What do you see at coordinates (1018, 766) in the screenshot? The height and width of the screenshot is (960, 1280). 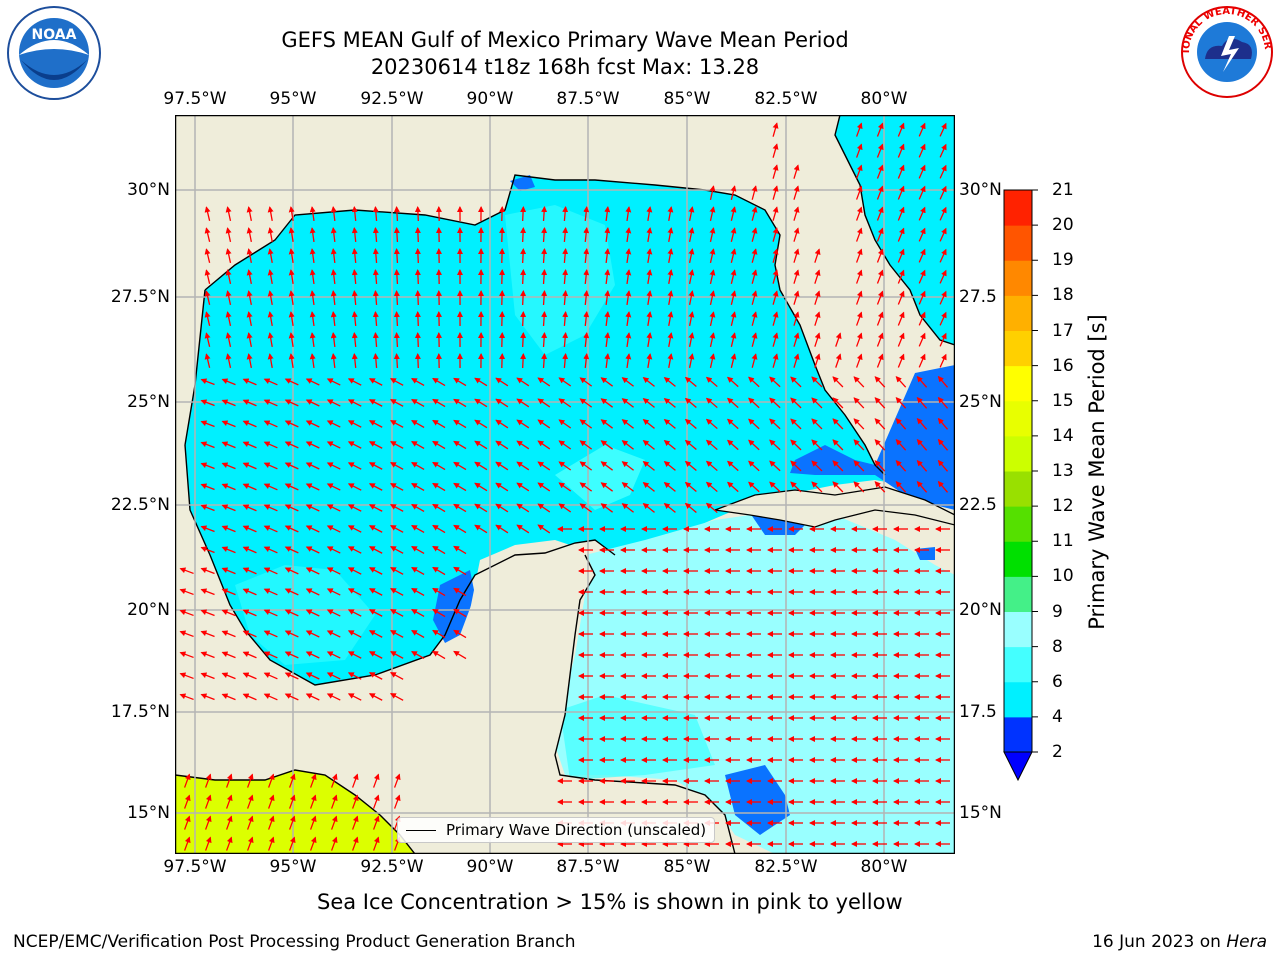 I see `colorbar-under-extension` at bounding box center [1018, 766].